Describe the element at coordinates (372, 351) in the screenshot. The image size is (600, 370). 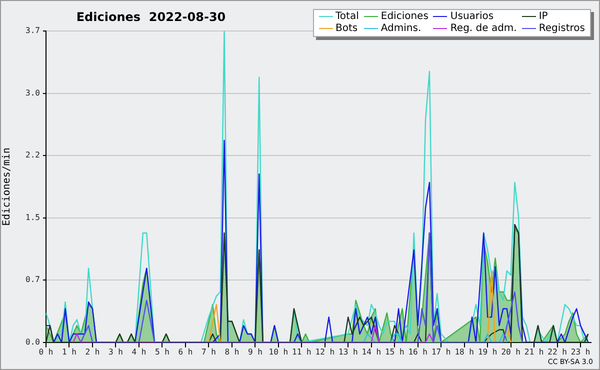
I see `x-tick-label: 14 h` at that location.